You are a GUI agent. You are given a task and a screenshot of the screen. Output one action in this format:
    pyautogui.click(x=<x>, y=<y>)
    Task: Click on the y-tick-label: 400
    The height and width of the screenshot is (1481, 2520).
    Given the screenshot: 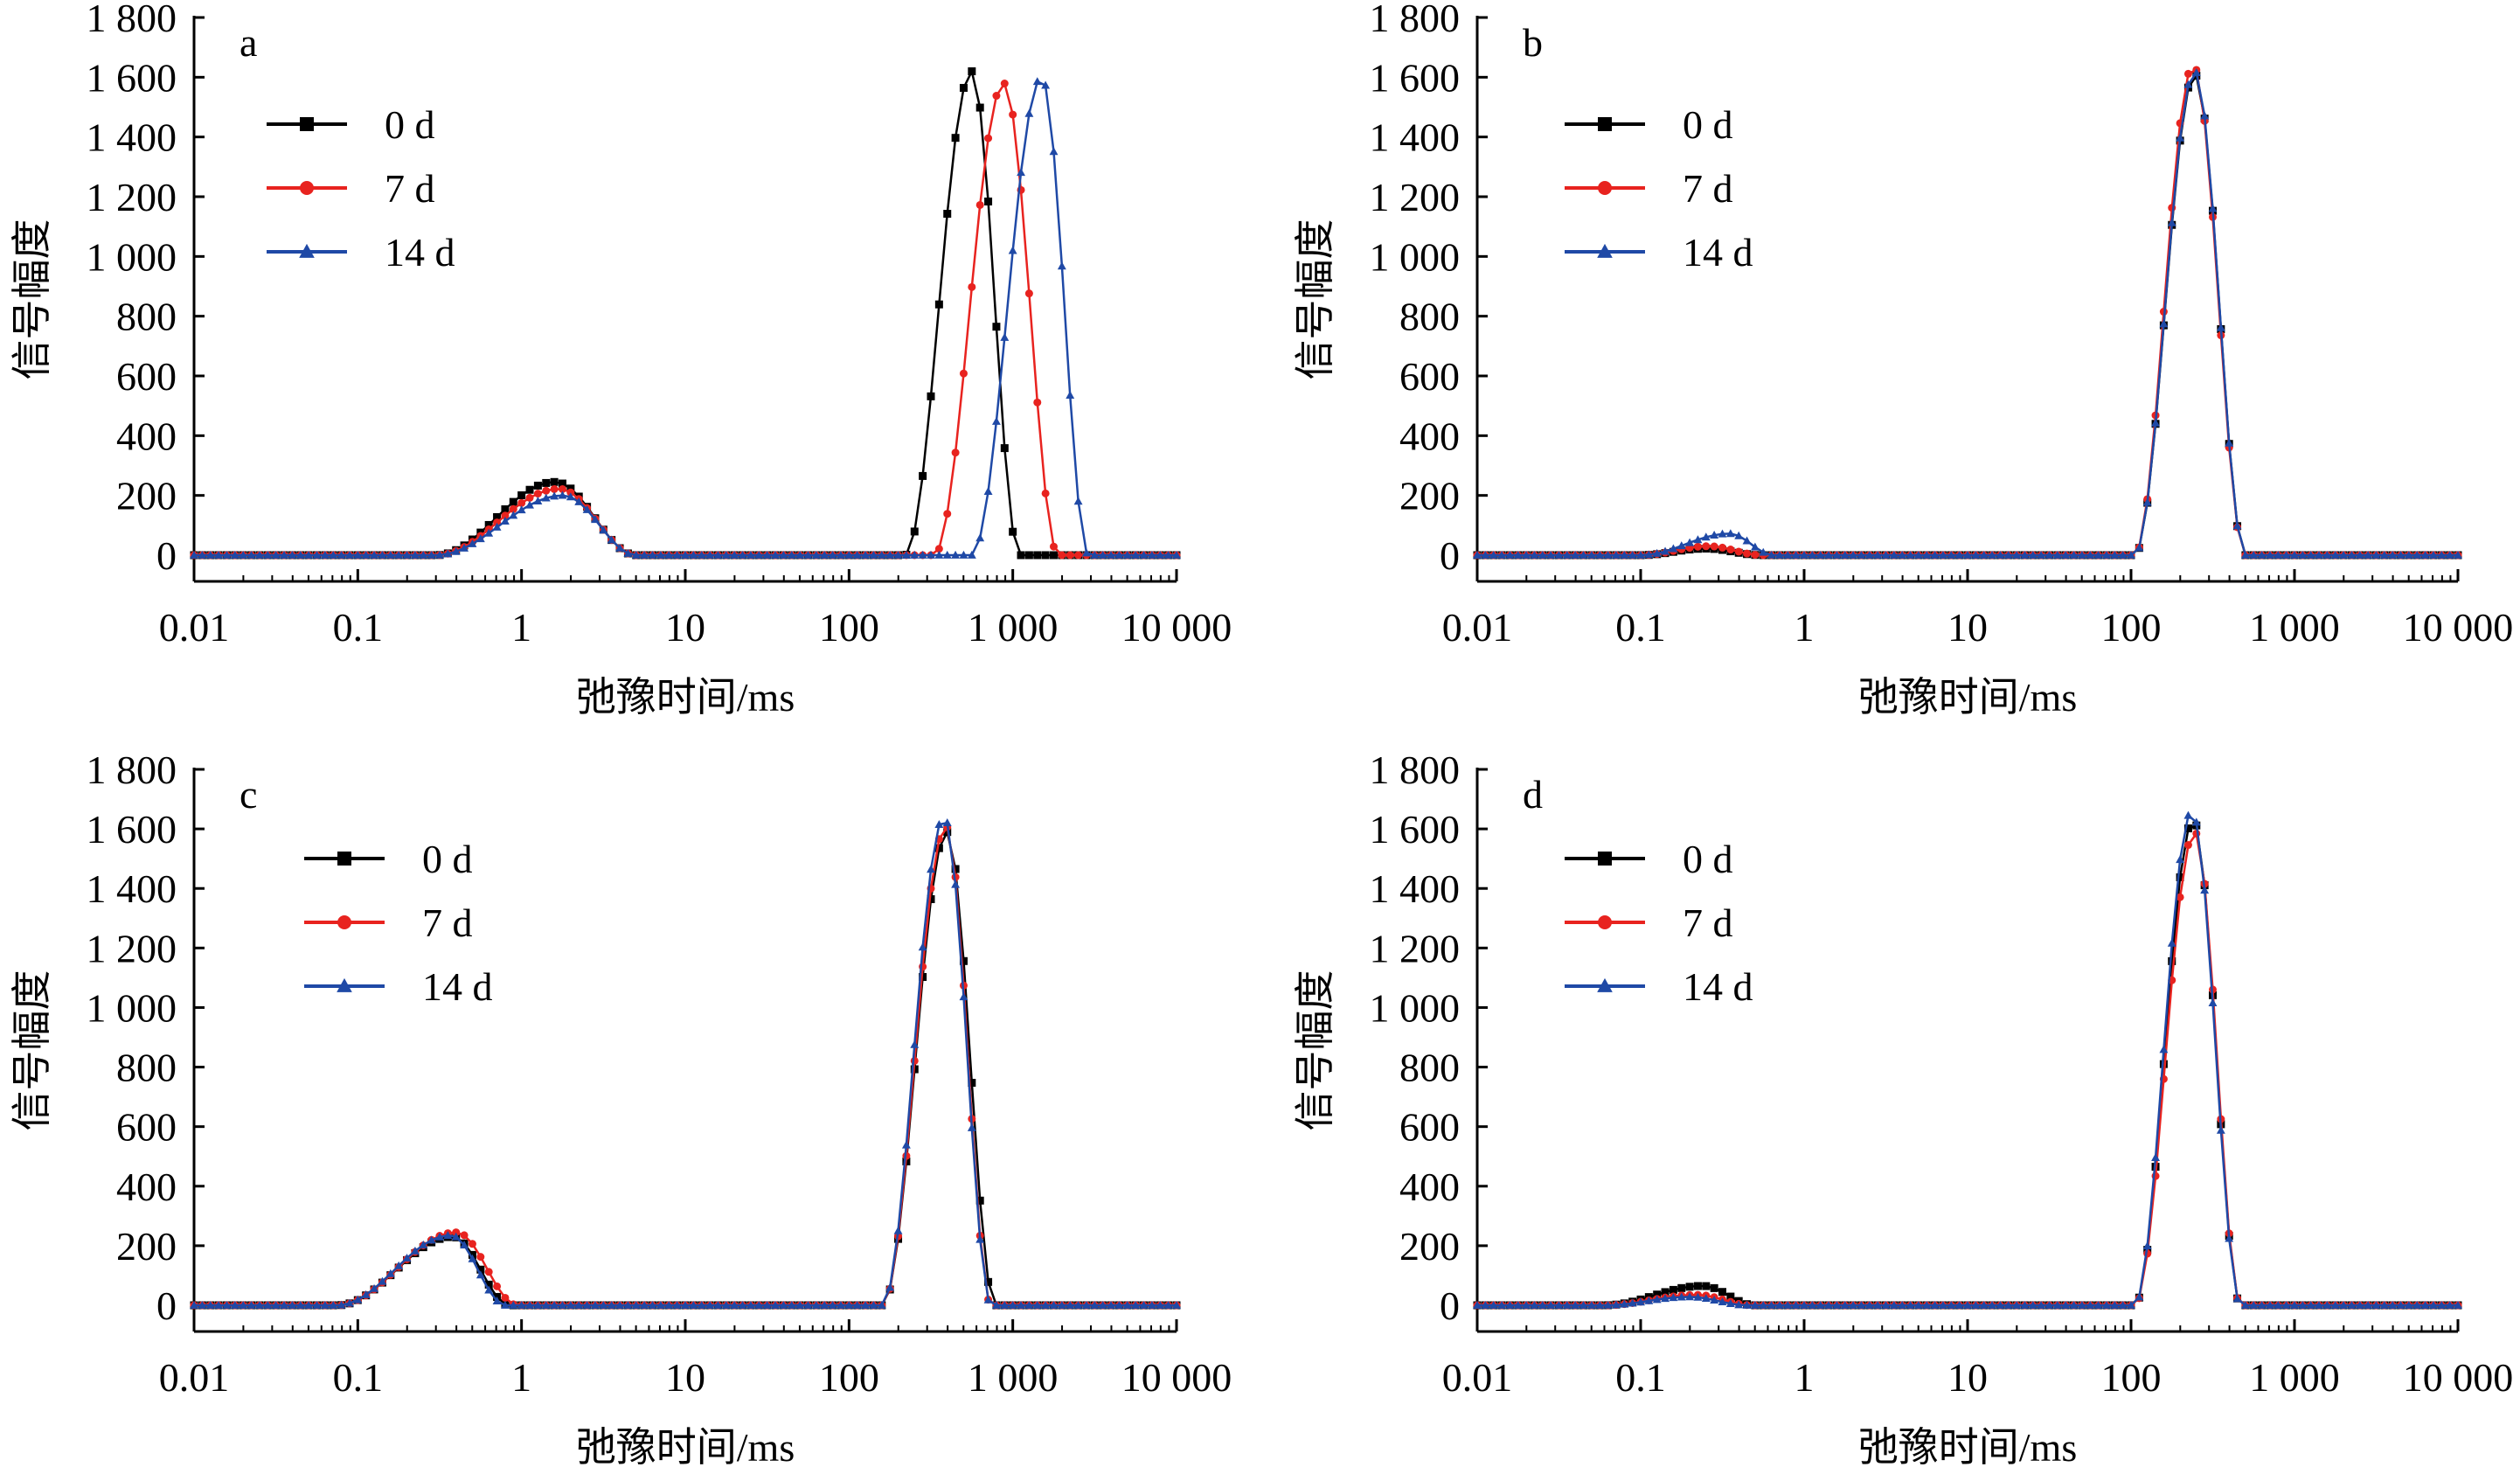 What is the action you would take?
    pyautogui.click(x=1429, y=1187)
    